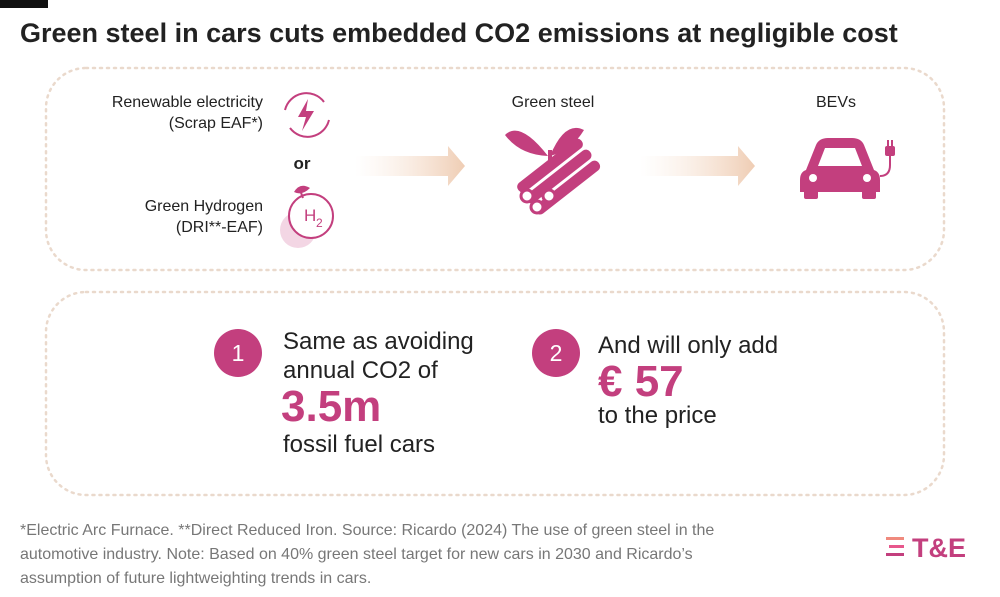  I want to click on stat-text: And will only add, so click(688, 345).